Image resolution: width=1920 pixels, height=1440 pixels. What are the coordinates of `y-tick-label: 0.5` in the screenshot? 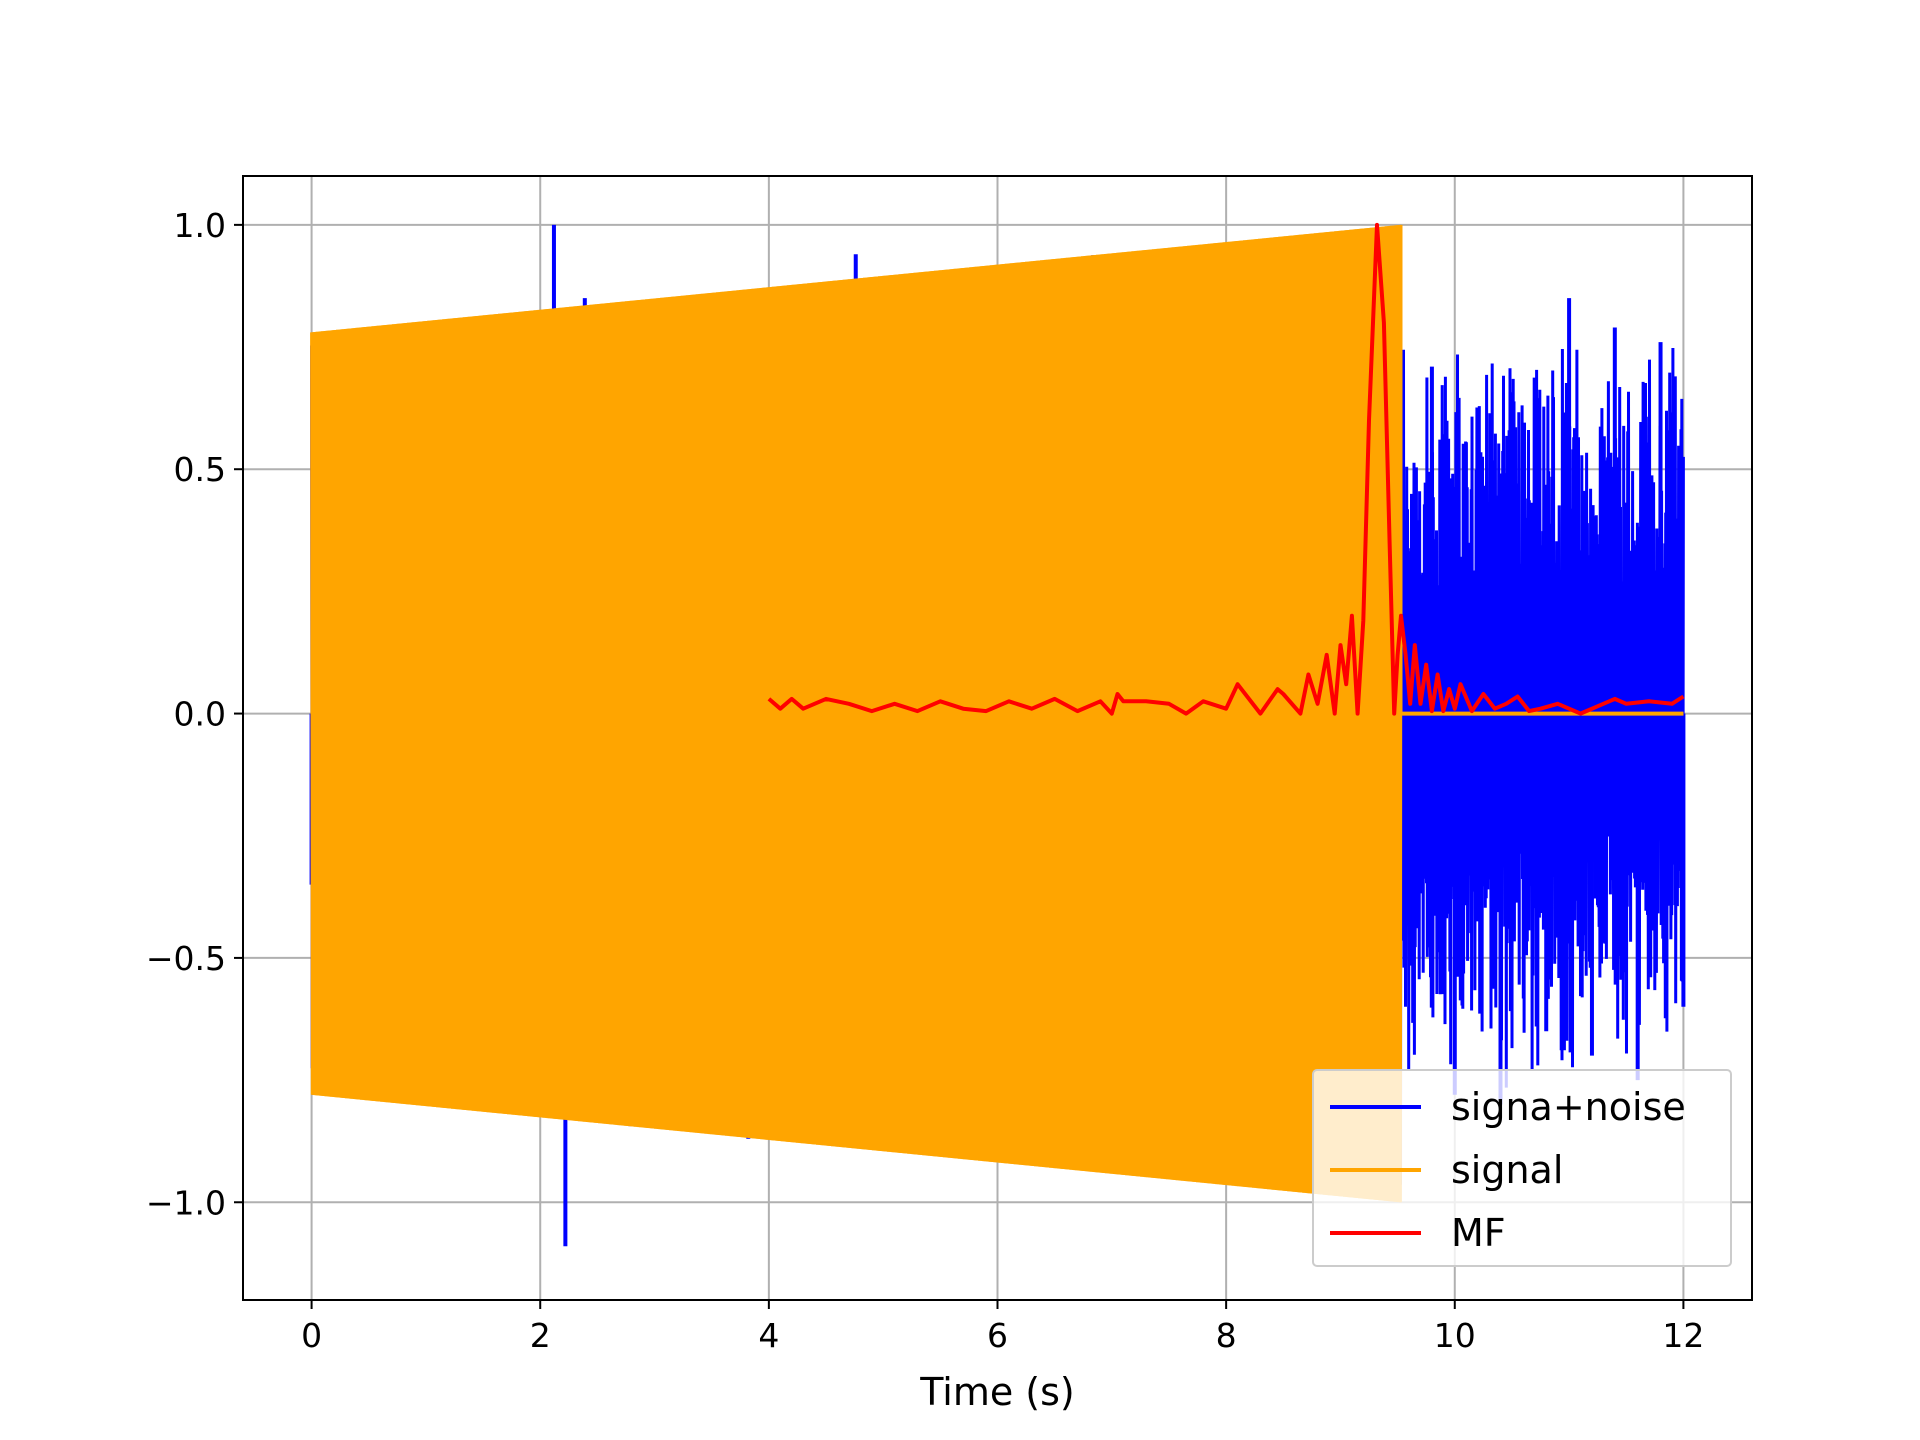 It's located at (200, 469).